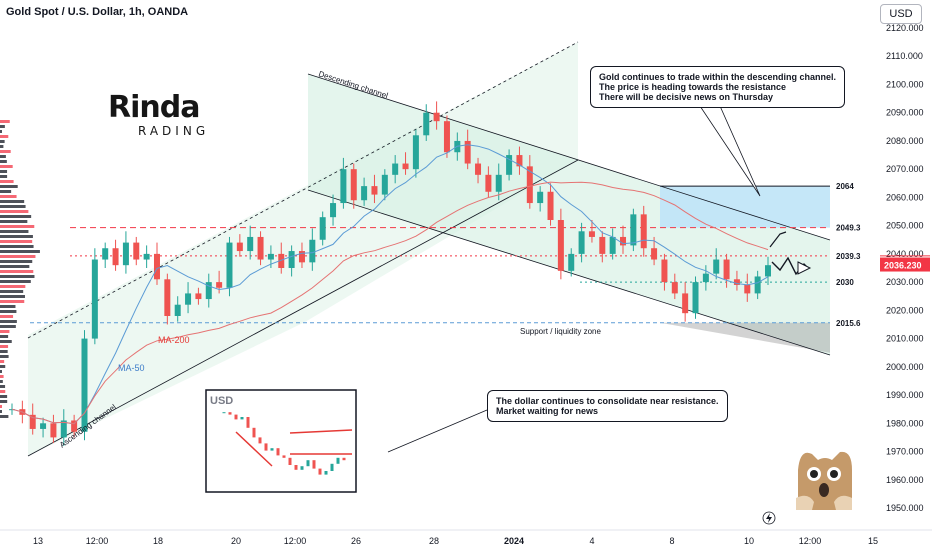  Describe the element at coordinates (905, 28) in the screenshot. I see `price-tick-label: 2120.000` at that location.